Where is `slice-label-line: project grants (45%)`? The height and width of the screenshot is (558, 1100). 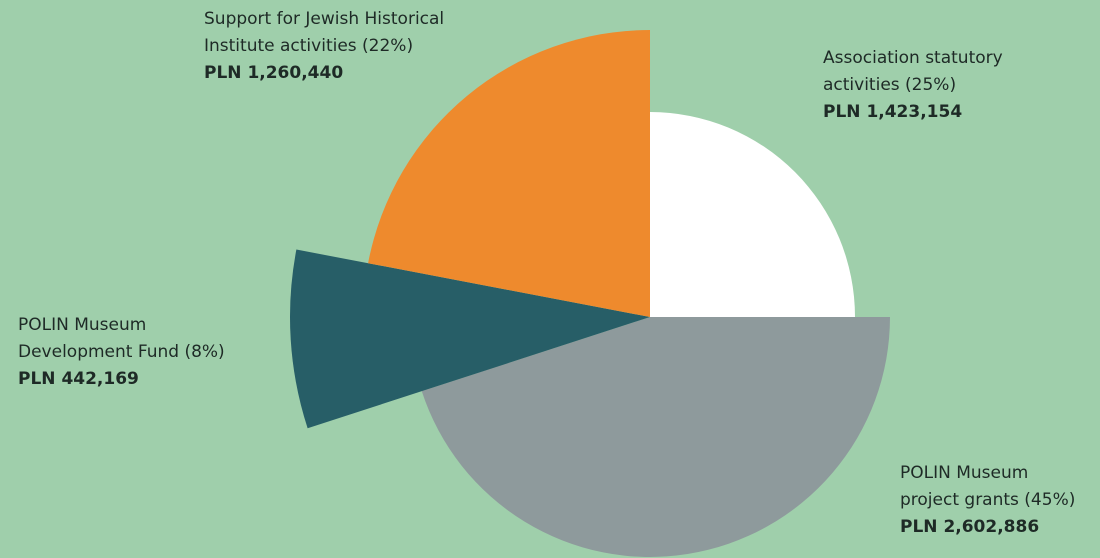 slice-label-line: project grants (45%) is located at coordinates (988, 500).